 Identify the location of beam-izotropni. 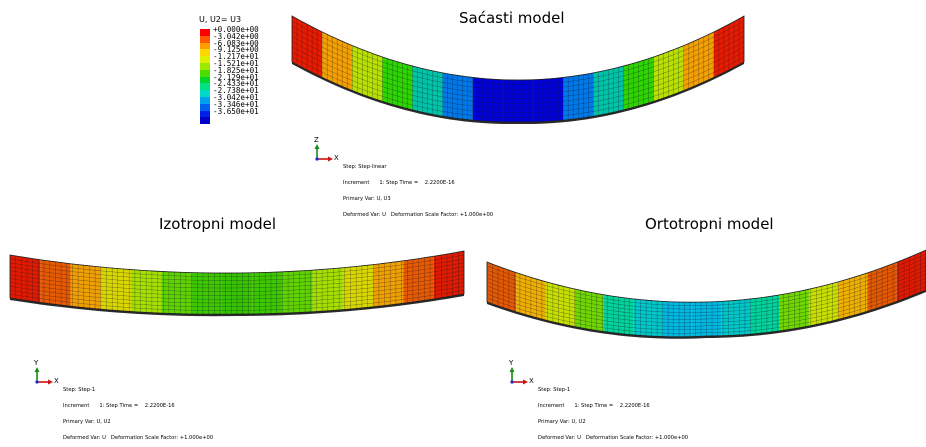
(237, 283).